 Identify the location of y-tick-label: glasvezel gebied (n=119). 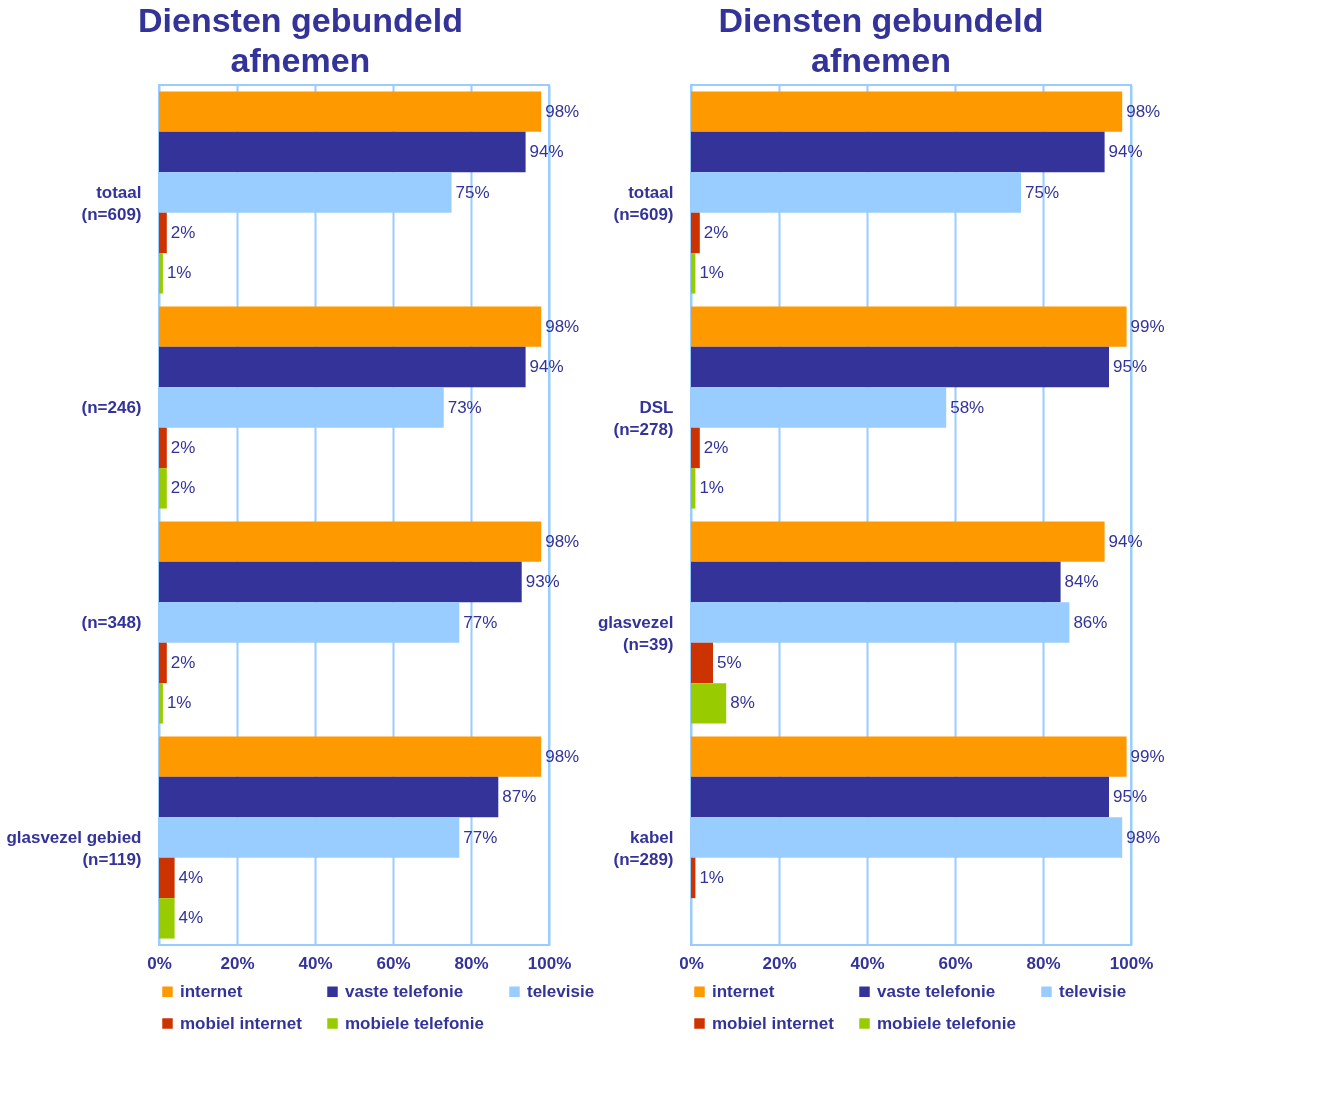
(74, 848).